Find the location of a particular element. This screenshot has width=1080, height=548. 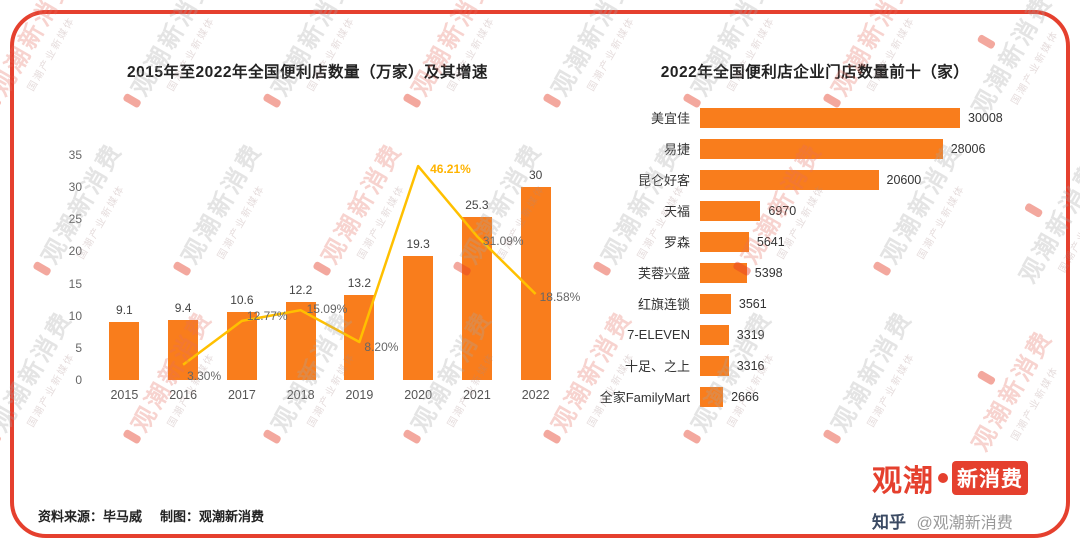

bar-value-2019: 13.2 is located at coordinates (359, 283).